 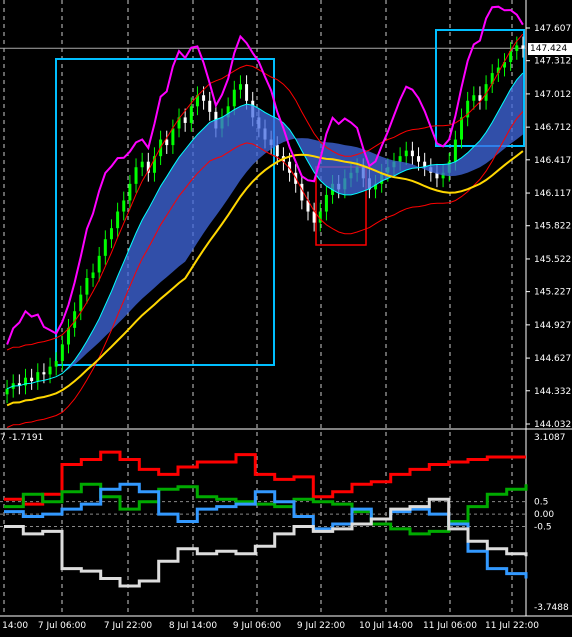 What do you see at coordinates (544, 515) in the screenshot?
I see `osc-y-tick-label: 0.00` at bounding box center [544, 515].